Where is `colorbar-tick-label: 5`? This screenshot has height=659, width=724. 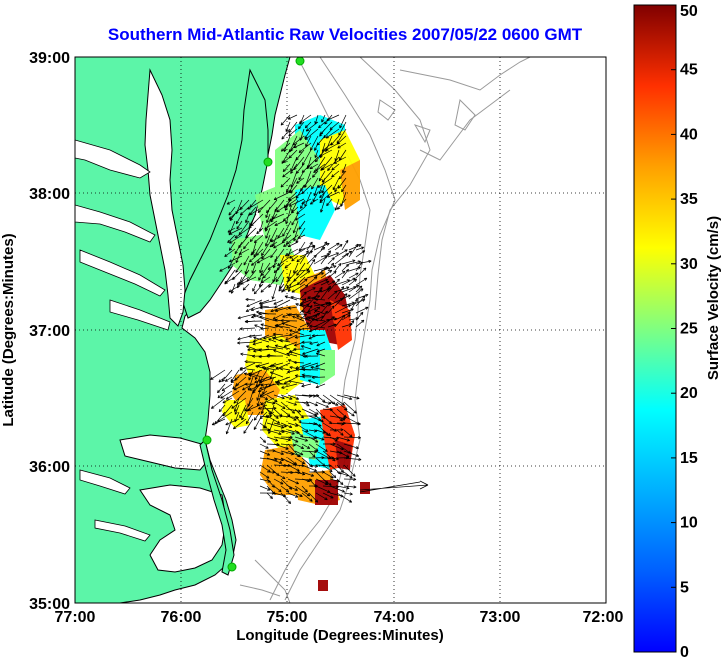
colorbar-tick-label: 5 is located at coordinates (684, 587).